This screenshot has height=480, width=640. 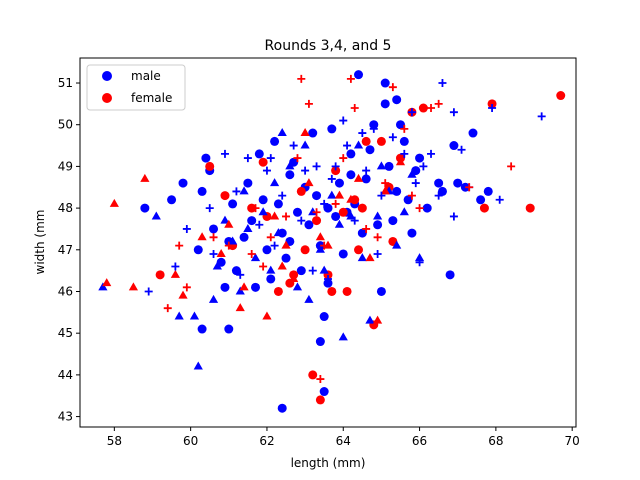 I want to click on x-axis-ticks: 58 60 62 64 66 68 70, so click(x=343, y=437).